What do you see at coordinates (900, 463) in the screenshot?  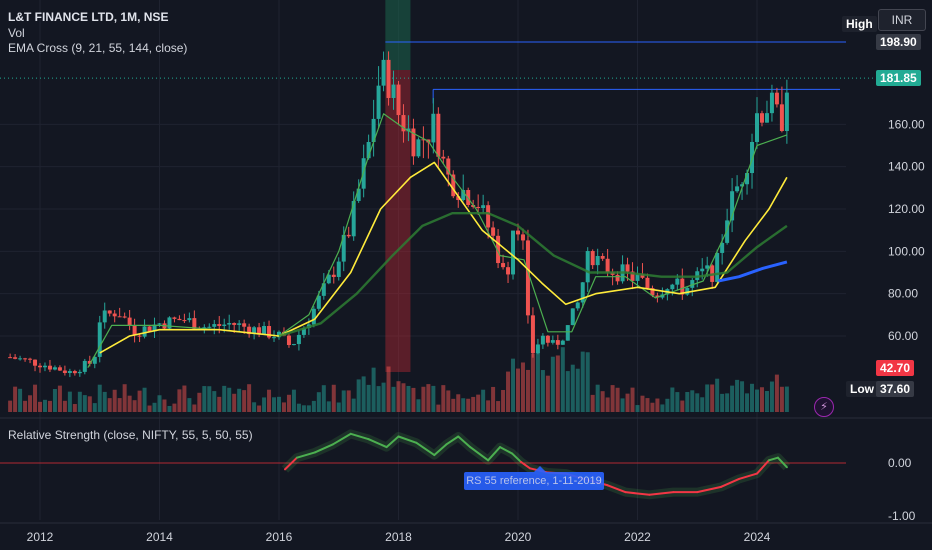 I see `rs-tick-label: 0.00` at bounding box center [900, 463].